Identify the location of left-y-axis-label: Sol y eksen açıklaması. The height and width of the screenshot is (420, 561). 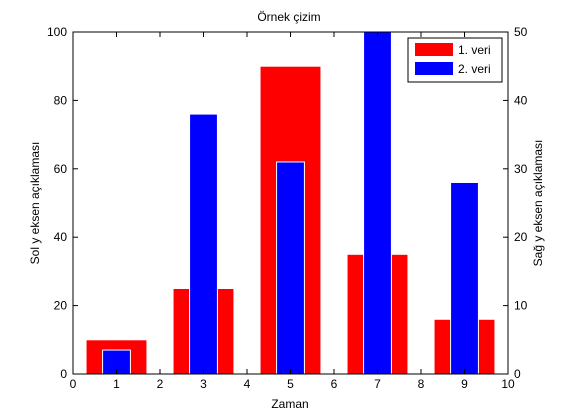
(35, 203).